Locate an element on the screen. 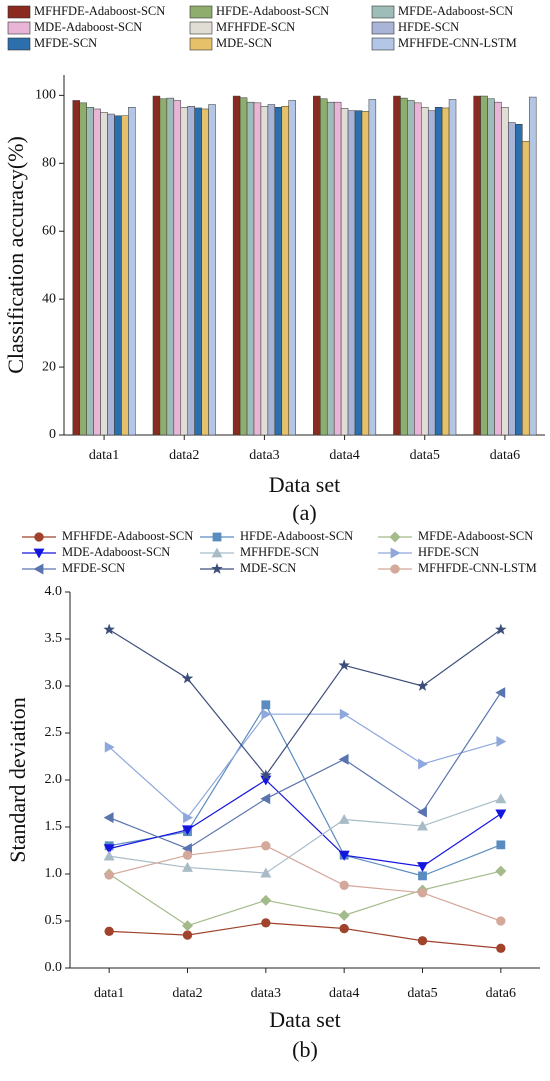 This screenshot has width=550, height=1081. legend-label: MFDE-SCN is located at coordinates (93, 568).